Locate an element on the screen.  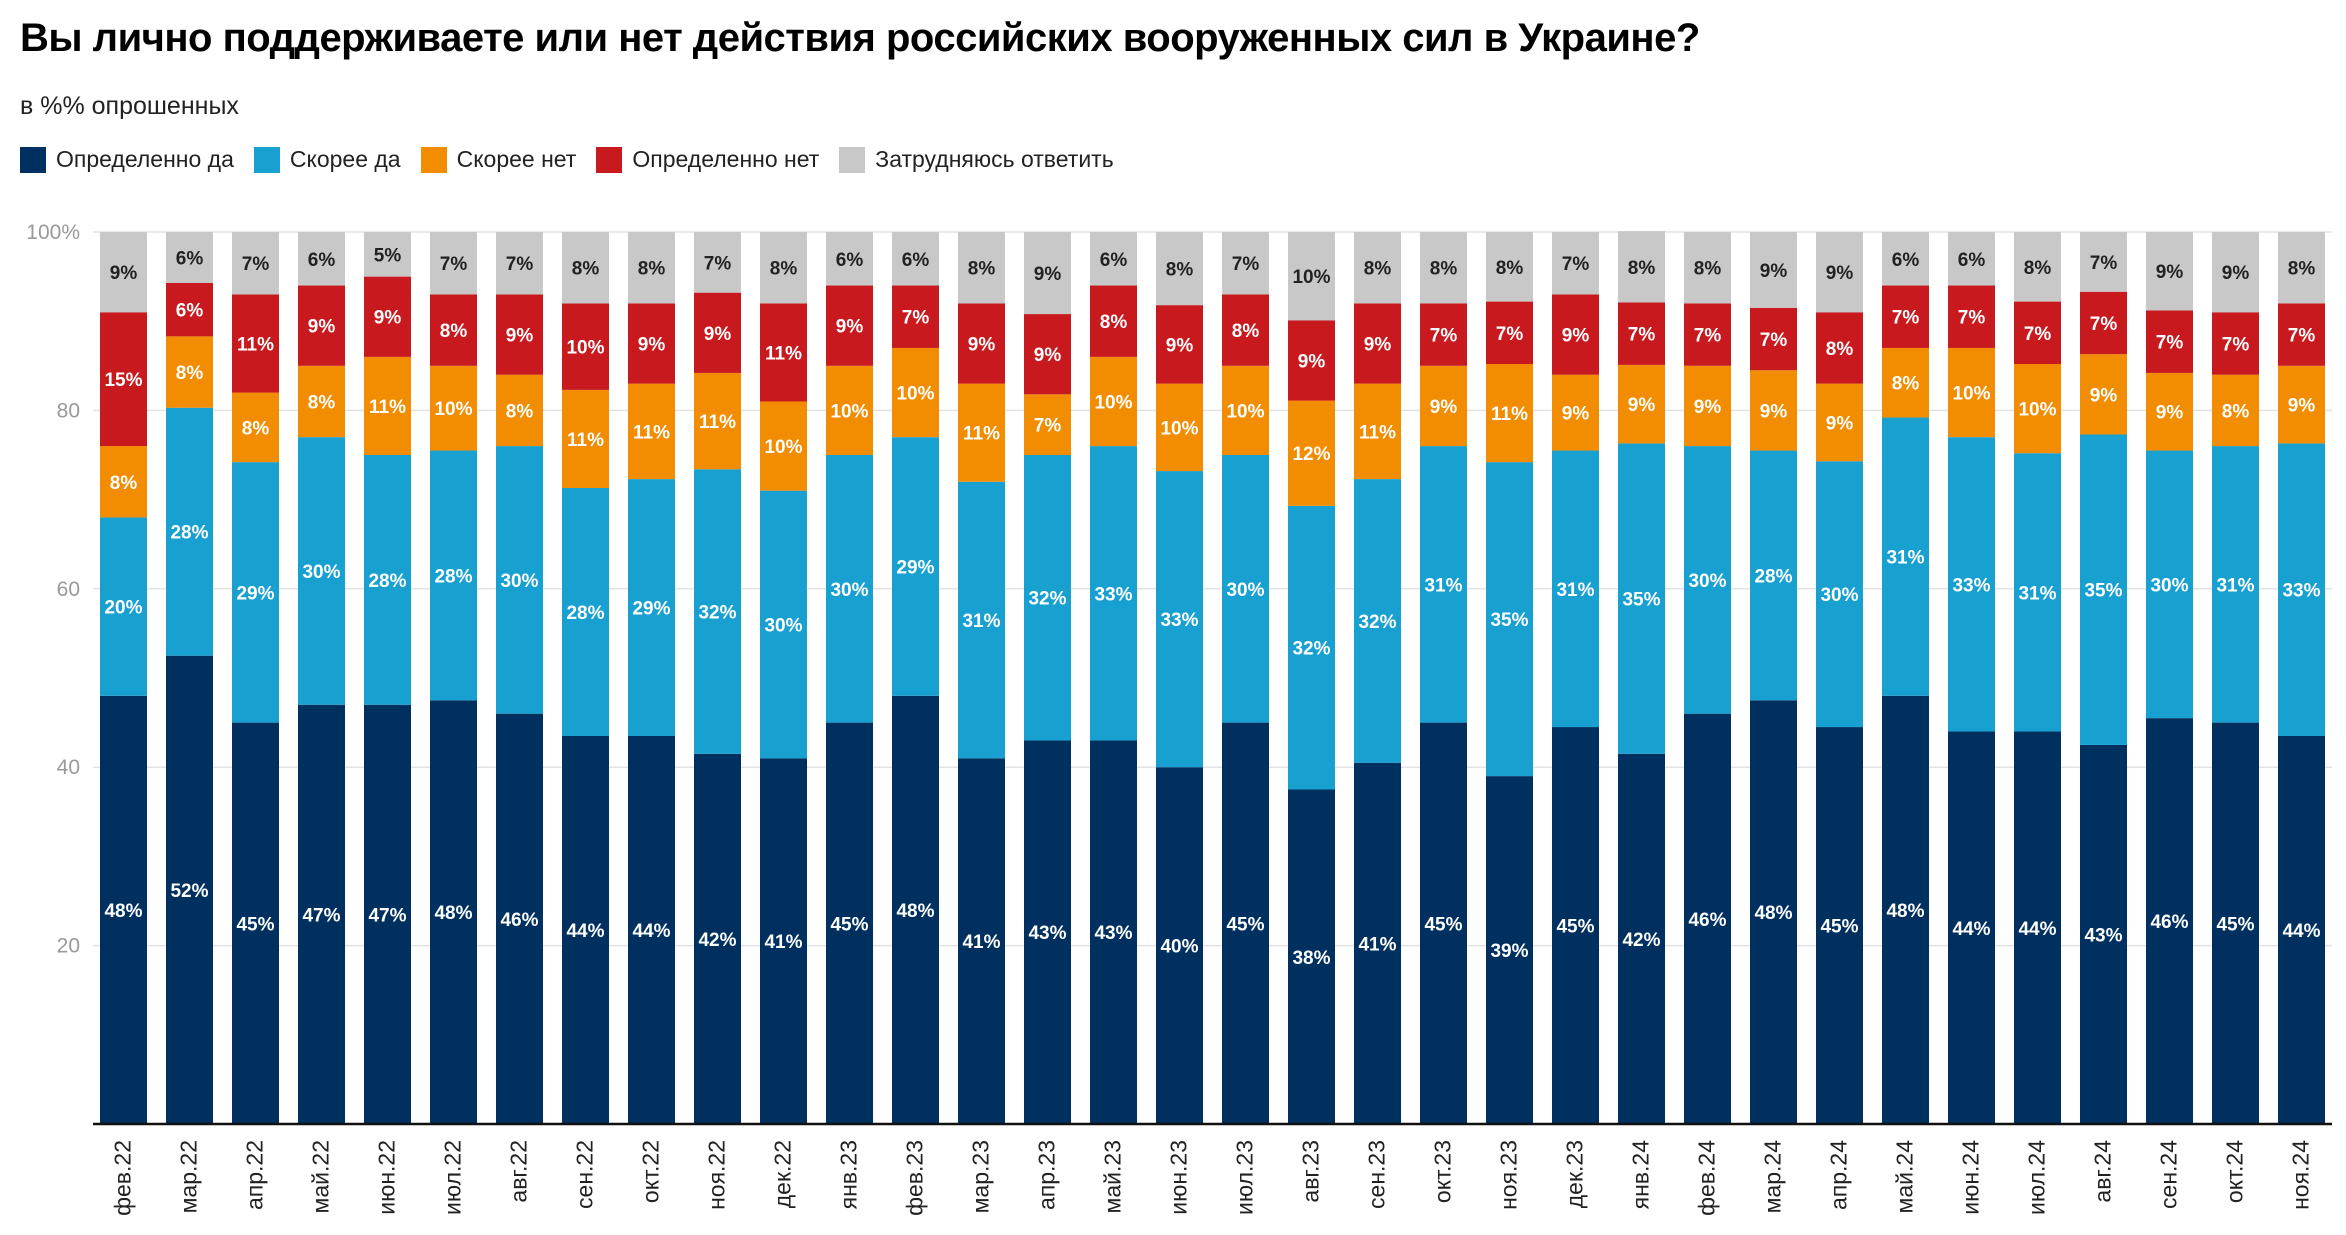
data-label: 33% is located at coordinates (1971, 585).